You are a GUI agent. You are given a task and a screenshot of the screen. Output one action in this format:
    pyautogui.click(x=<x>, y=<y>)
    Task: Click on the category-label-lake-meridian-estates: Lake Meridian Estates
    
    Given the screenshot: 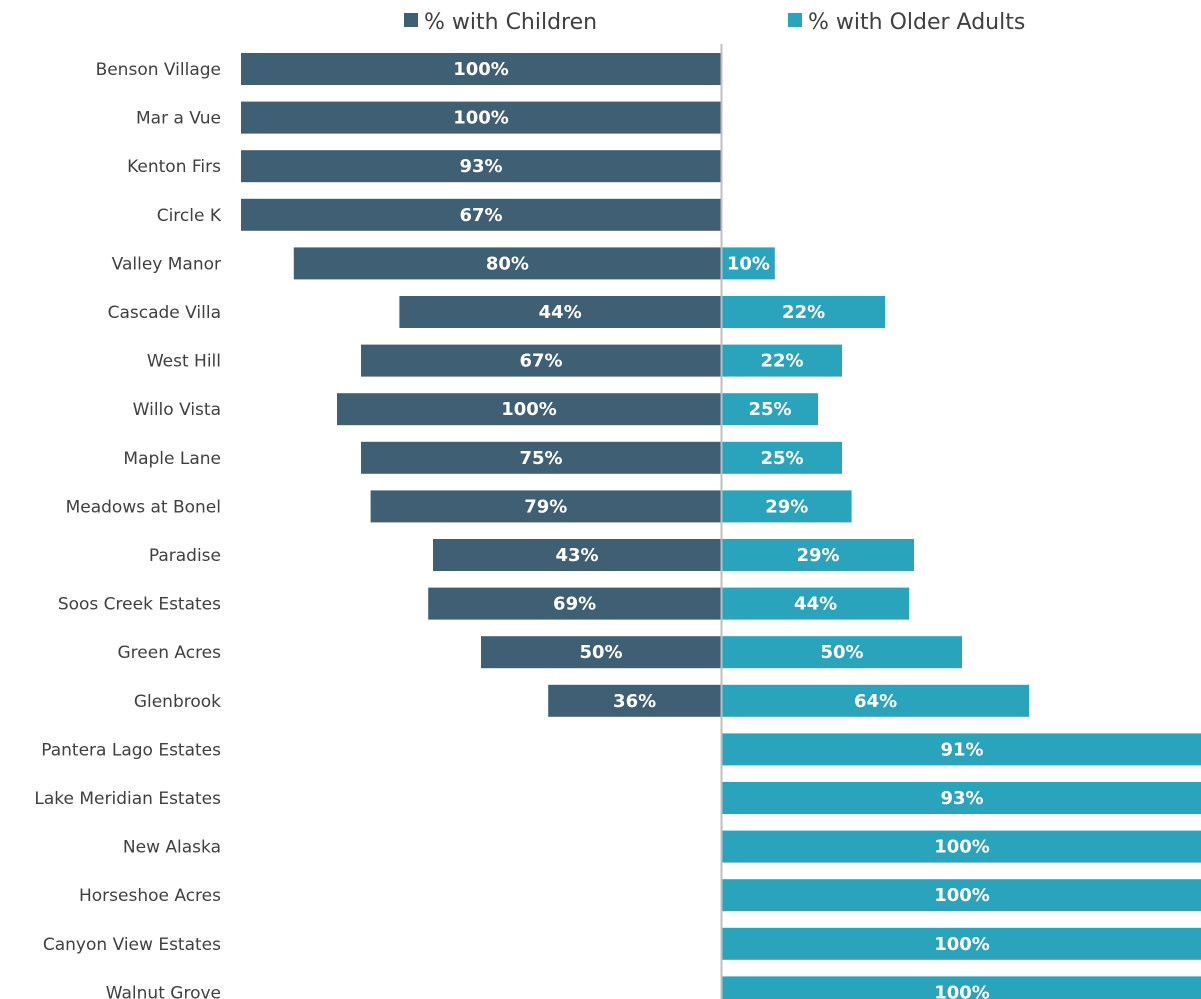 What is the action you would take?
    pyautogui.click(x=127, y=799)
    